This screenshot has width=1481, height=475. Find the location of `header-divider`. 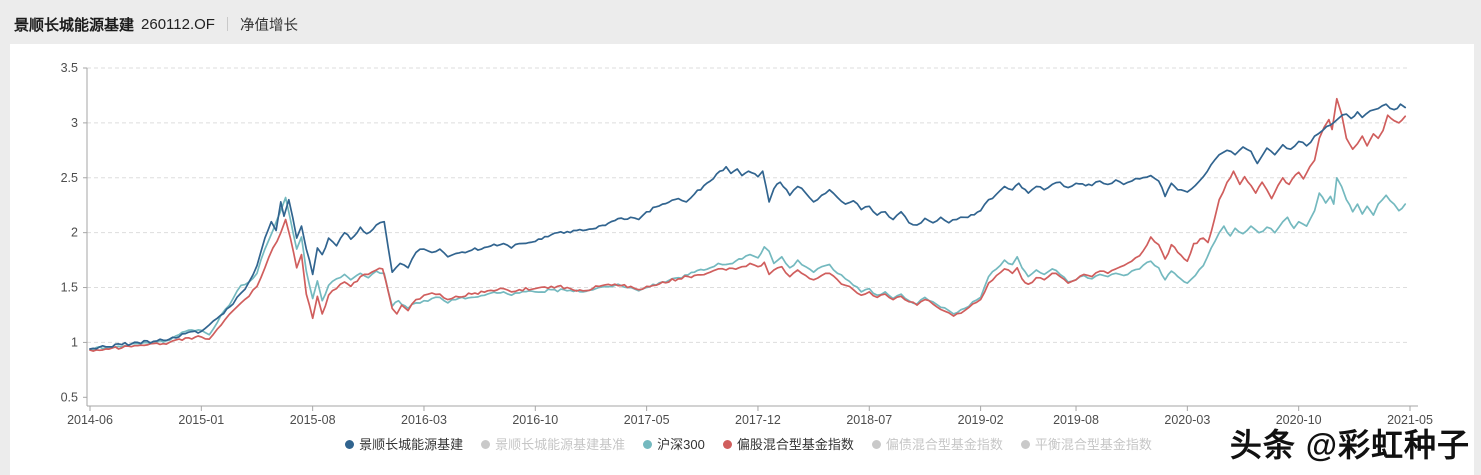

header-divider is located at coordinates (227, 24).